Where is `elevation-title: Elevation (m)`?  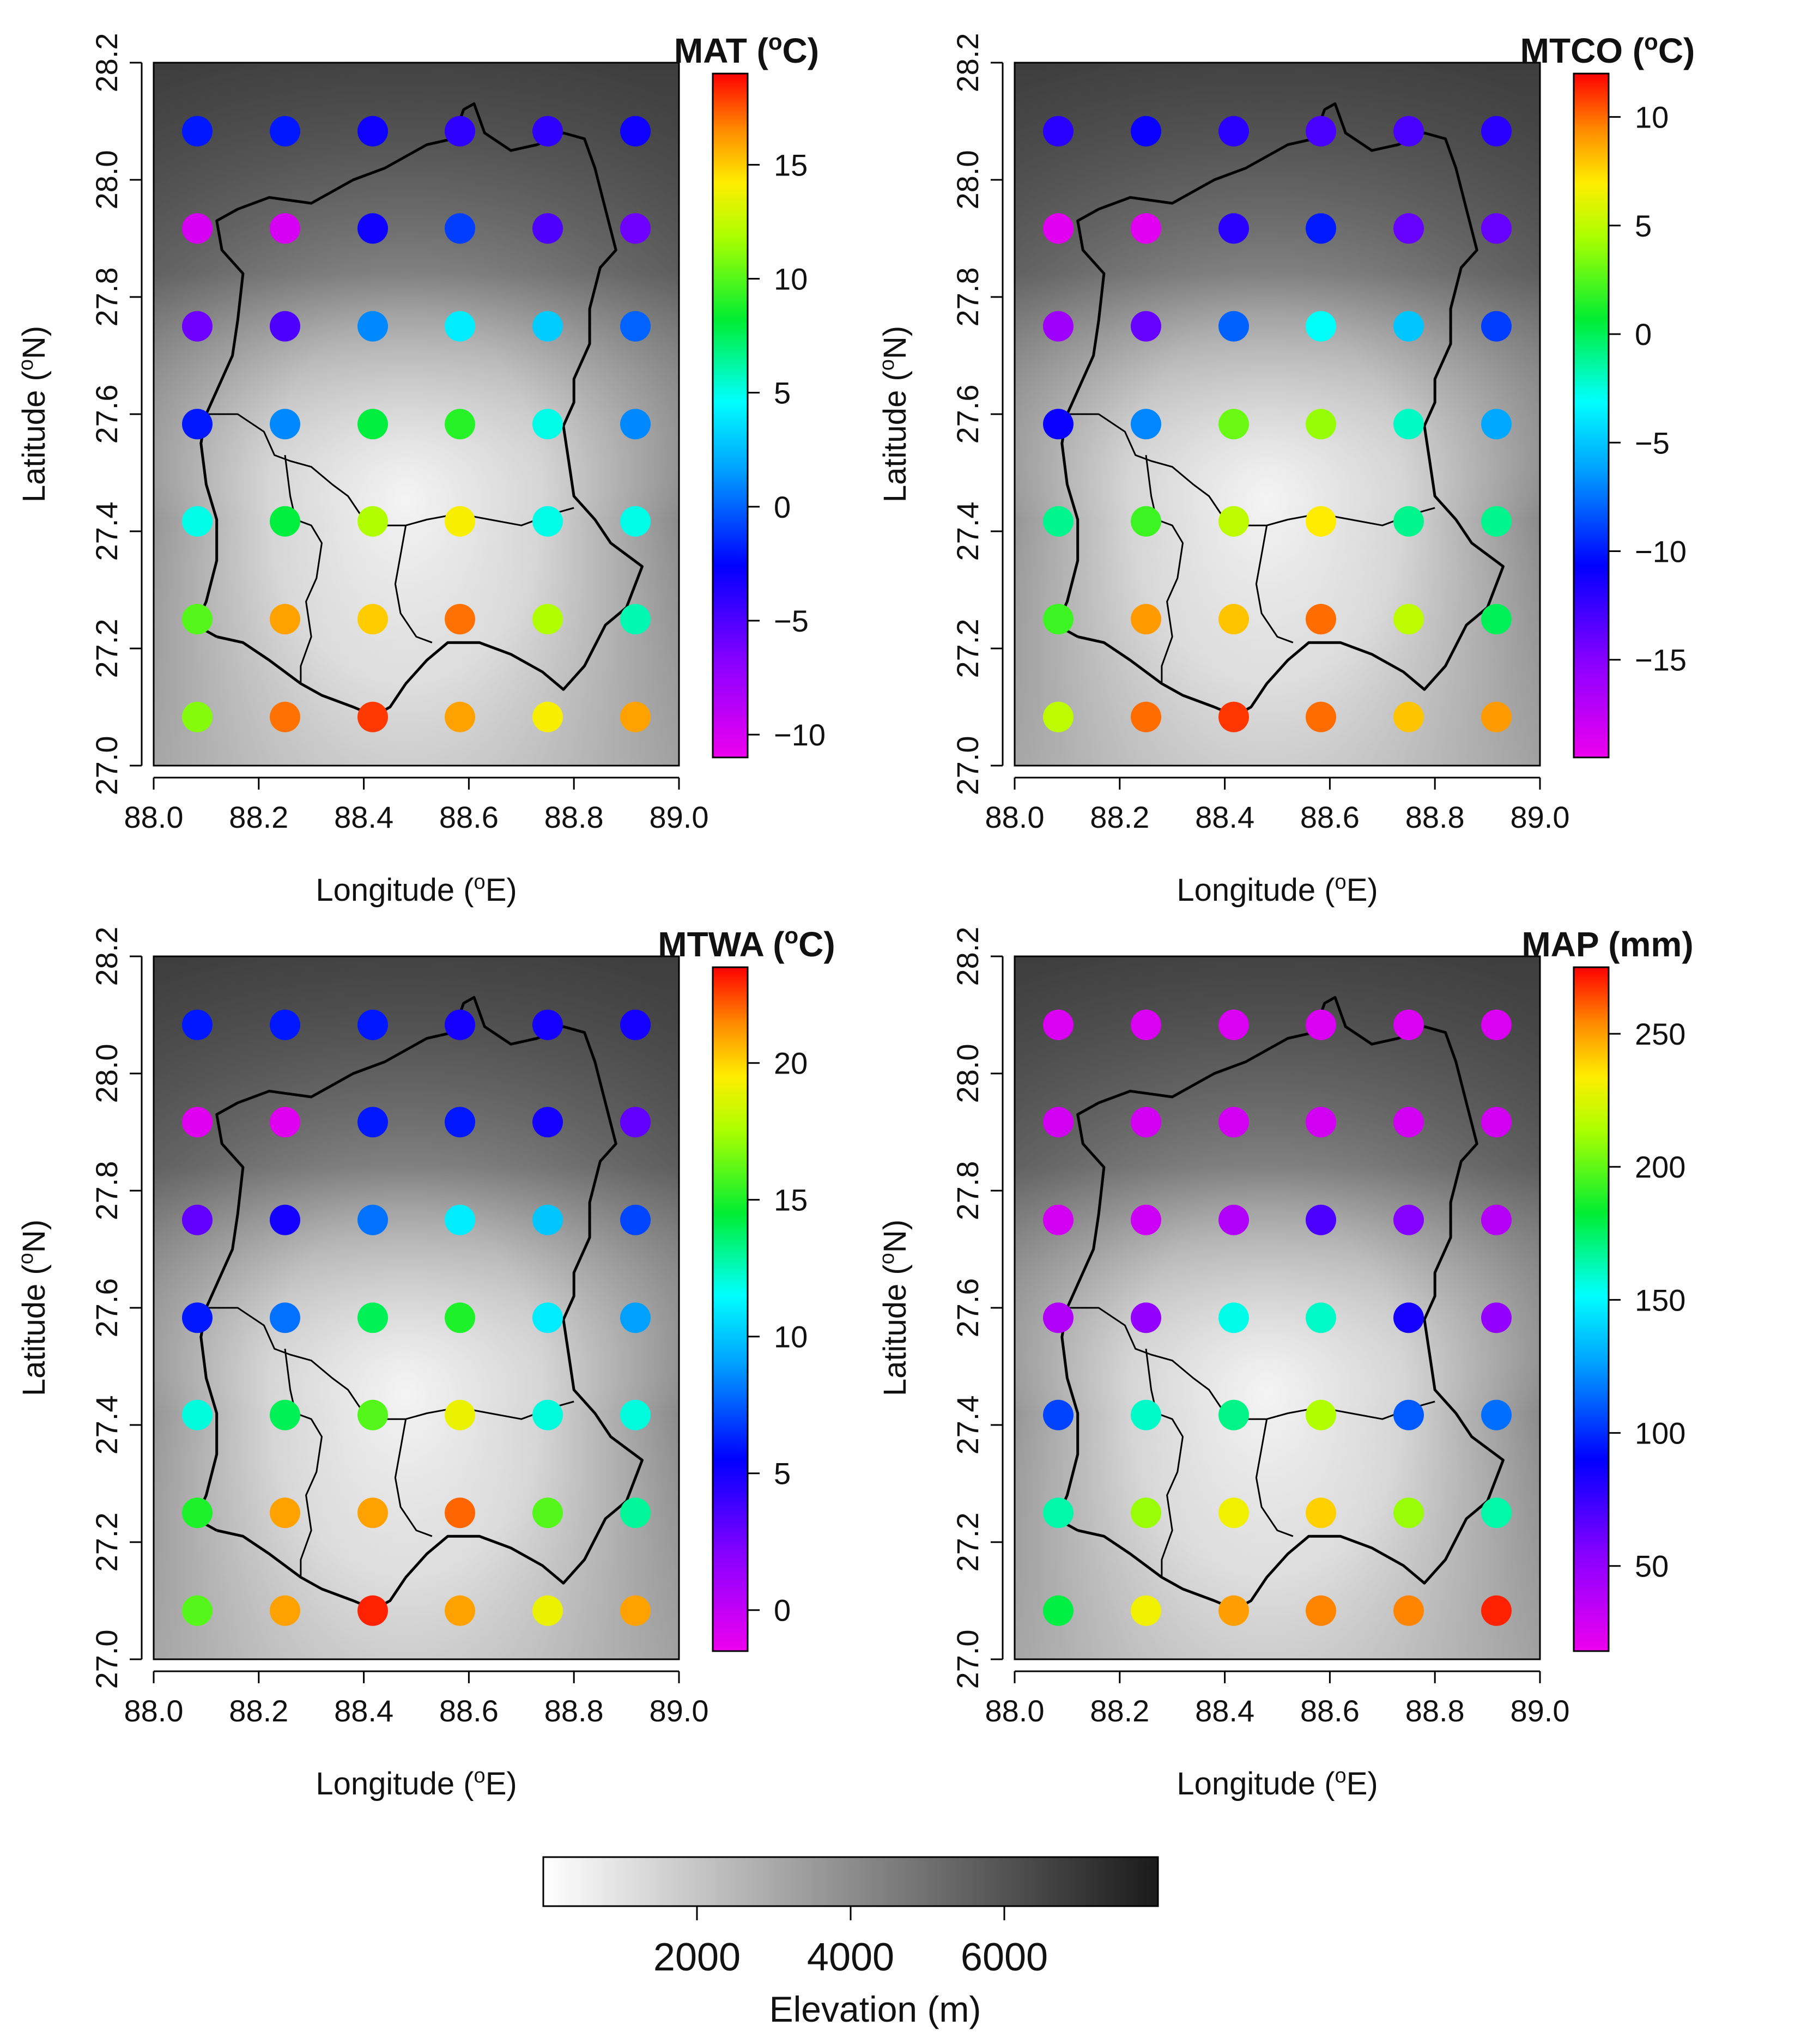
elevation-title: Elevation (m) is located at coordinates (875, 2009).